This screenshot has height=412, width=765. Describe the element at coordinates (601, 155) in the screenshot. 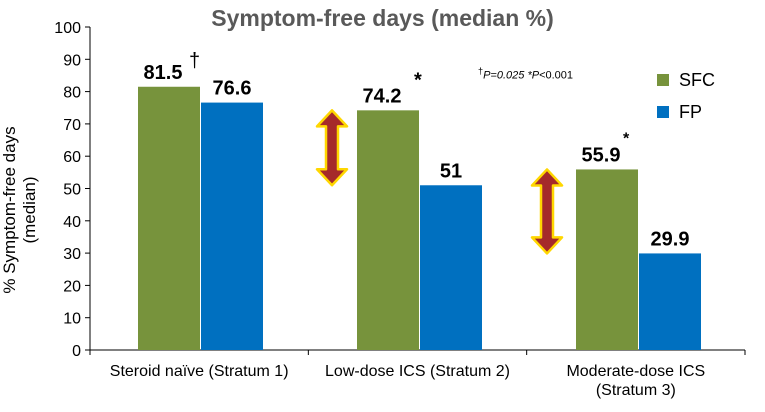

I see `data-label: 55.9` at that location.